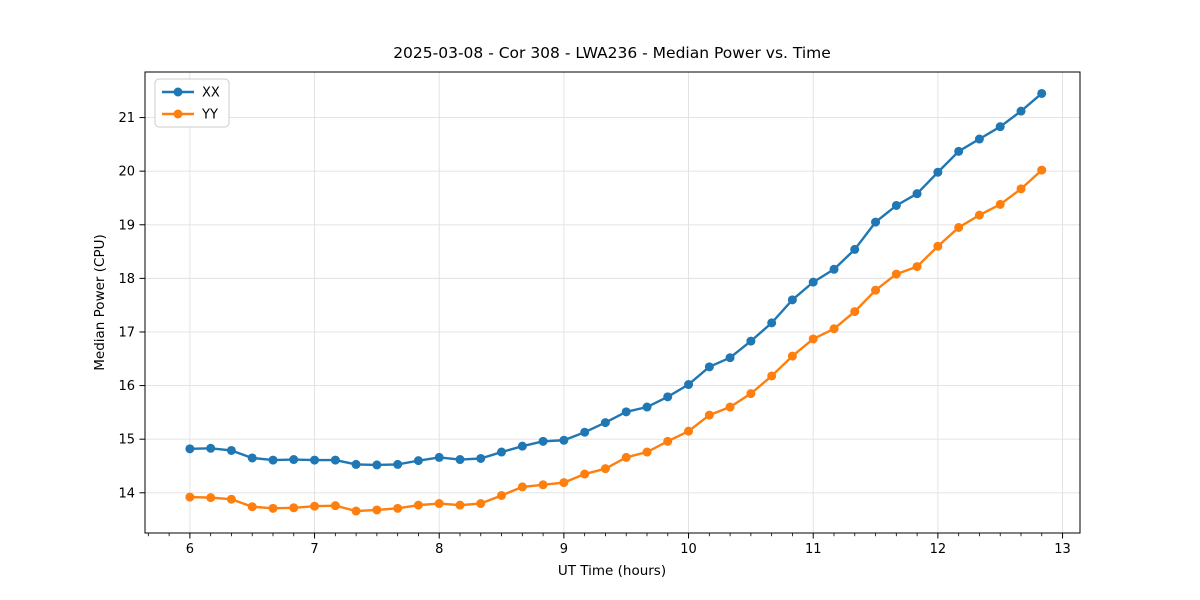  What do you see at coordinates (612, 571) in the screenshot?
I see `x-axis-label: UT Time (hours)` at bounding box center [612, 571].